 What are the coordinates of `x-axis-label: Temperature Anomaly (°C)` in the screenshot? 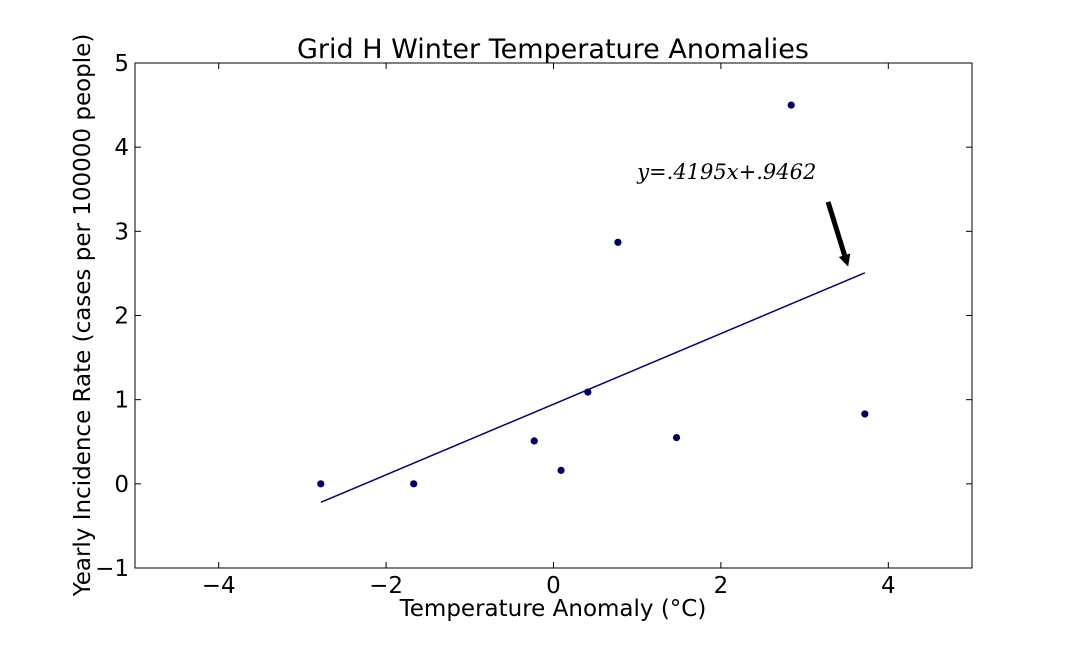 It's located at (553, 609).